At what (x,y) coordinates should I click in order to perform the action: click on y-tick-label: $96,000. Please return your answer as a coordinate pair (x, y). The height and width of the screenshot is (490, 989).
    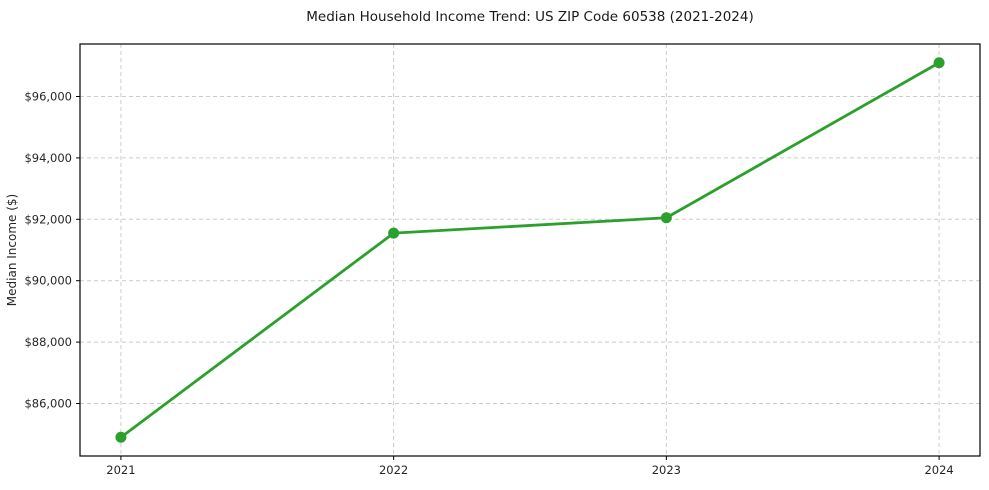
    Looking at the image, I should click on (48, 96).